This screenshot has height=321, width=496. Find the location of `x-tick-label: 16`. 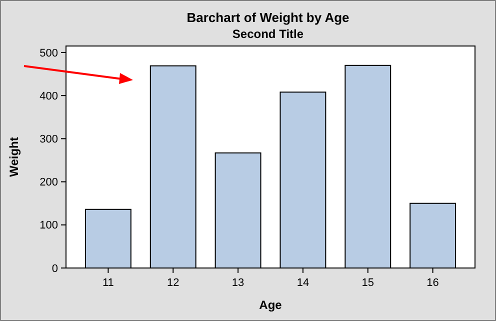

x-tick-label: 16 is located at coordinates (432, 283).